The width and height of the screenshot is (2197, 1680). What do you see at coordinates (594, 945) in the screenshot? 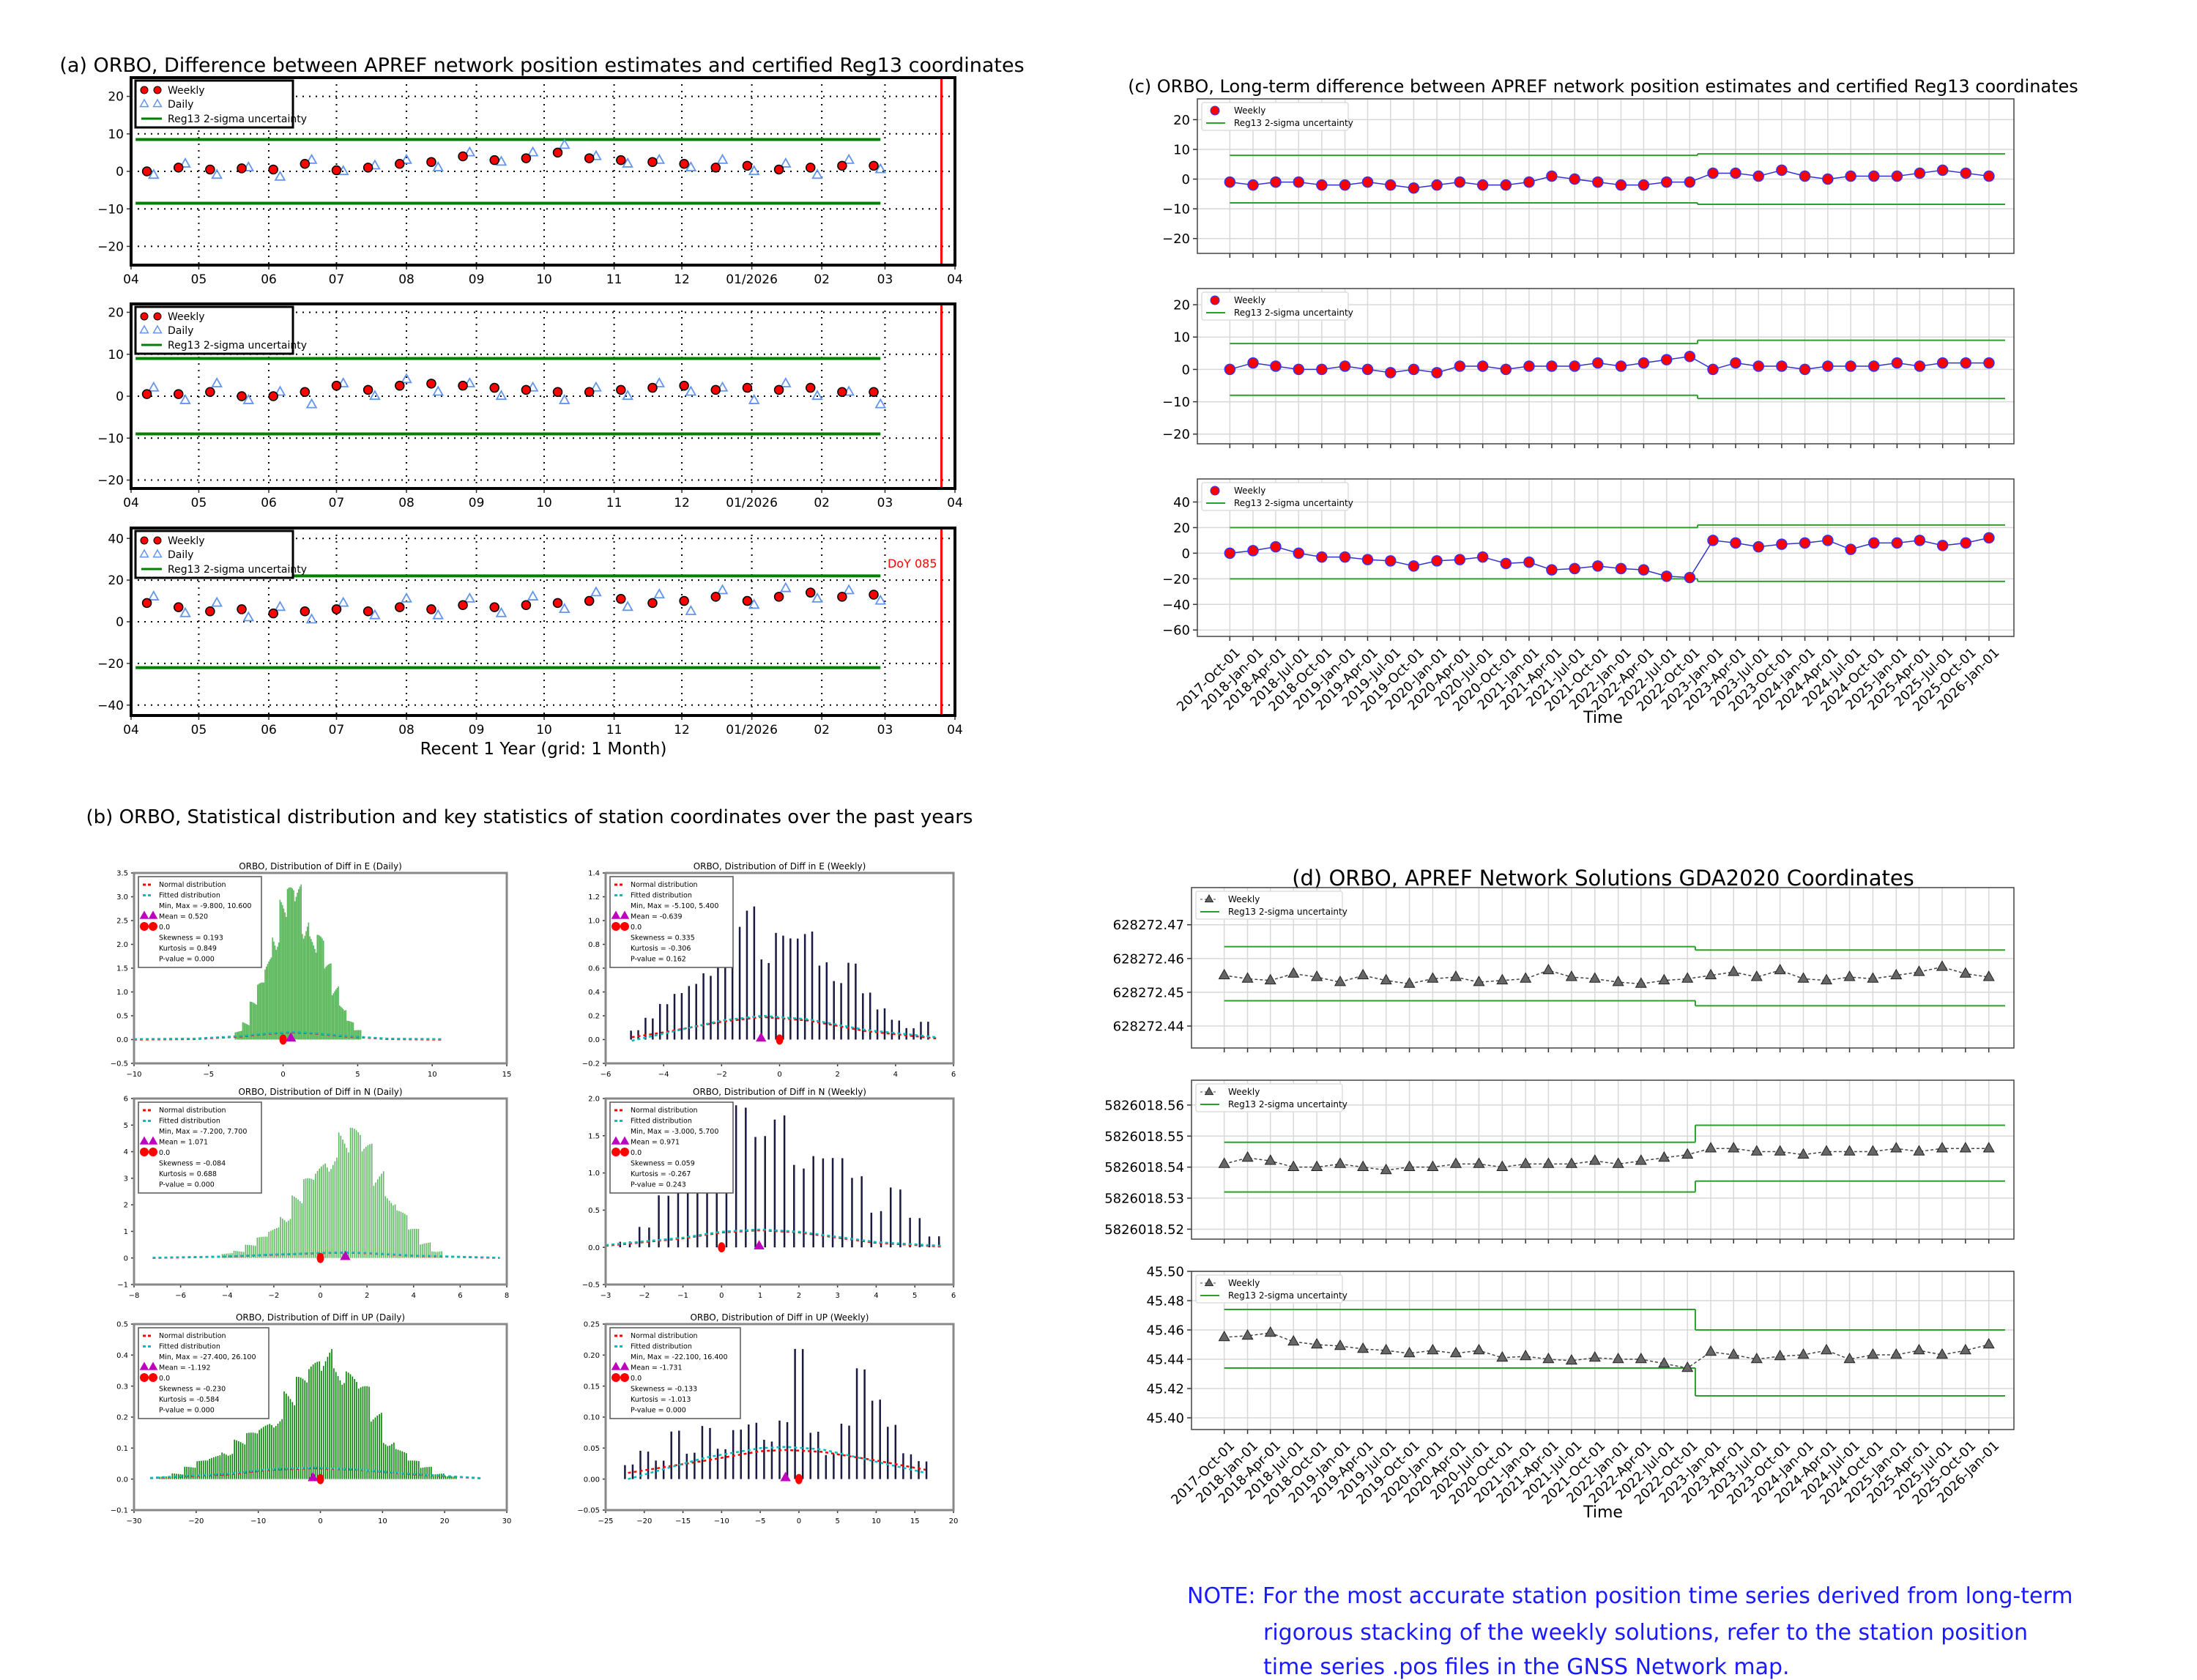
I see `y-tick-label: 0.8` at bounding box center [594, 945].